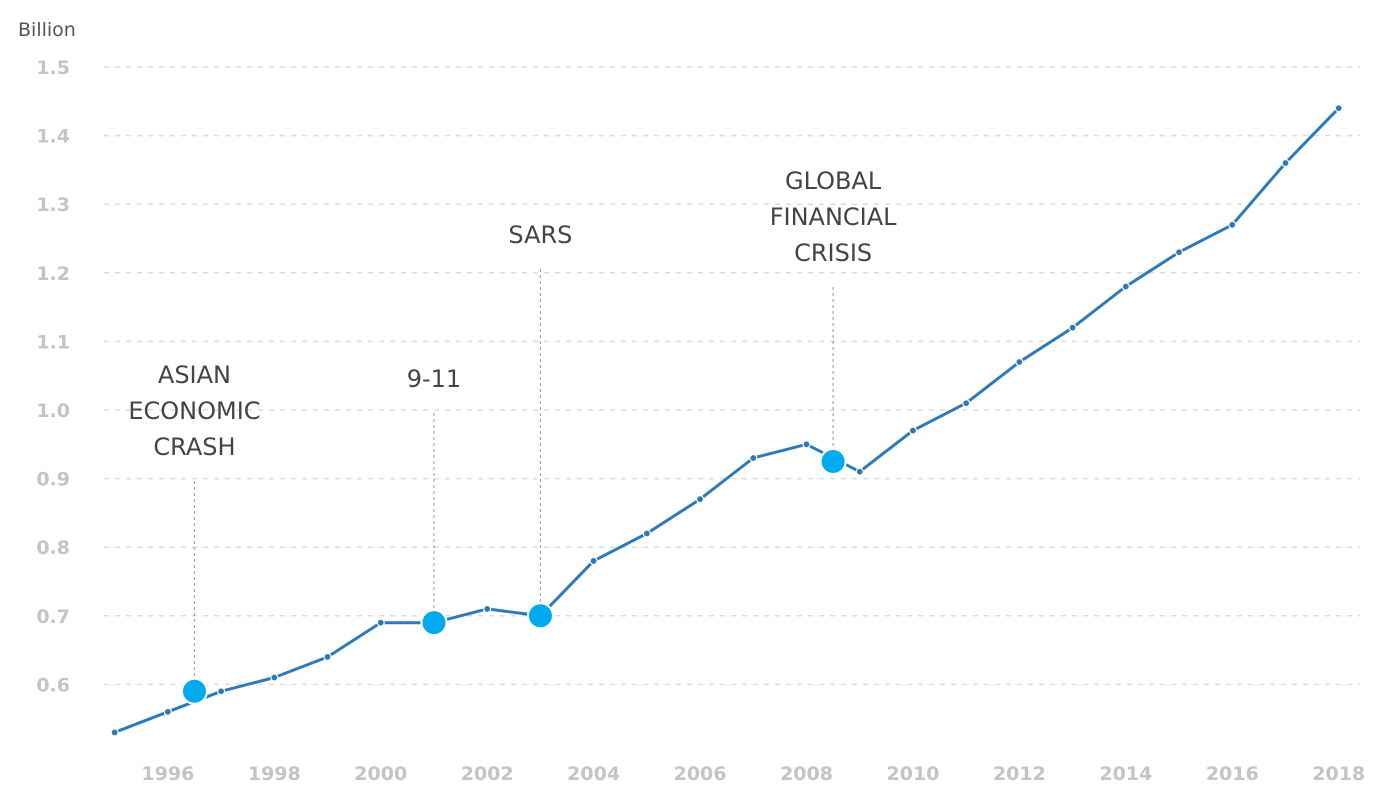 The height and width of the screenshot is (812, 1381). What do you see at coordinates (53, 274) in the screenshot?
I see `y-tick-label: 1.2` at bounding box center [53, 274].